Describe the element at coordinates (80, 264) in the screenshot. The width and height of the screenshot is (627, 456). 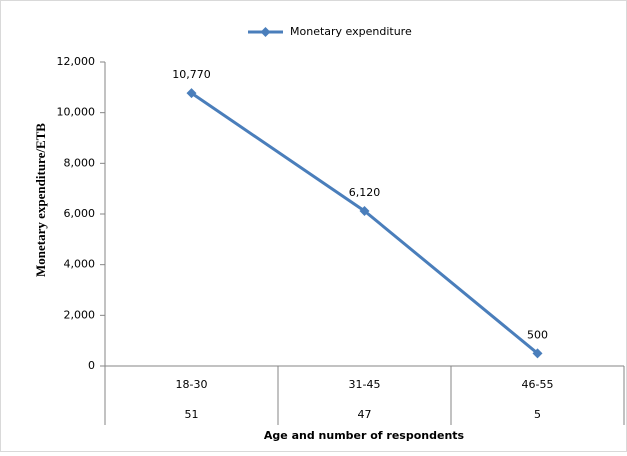
I see `y-tick-label: 4,000` at that location.